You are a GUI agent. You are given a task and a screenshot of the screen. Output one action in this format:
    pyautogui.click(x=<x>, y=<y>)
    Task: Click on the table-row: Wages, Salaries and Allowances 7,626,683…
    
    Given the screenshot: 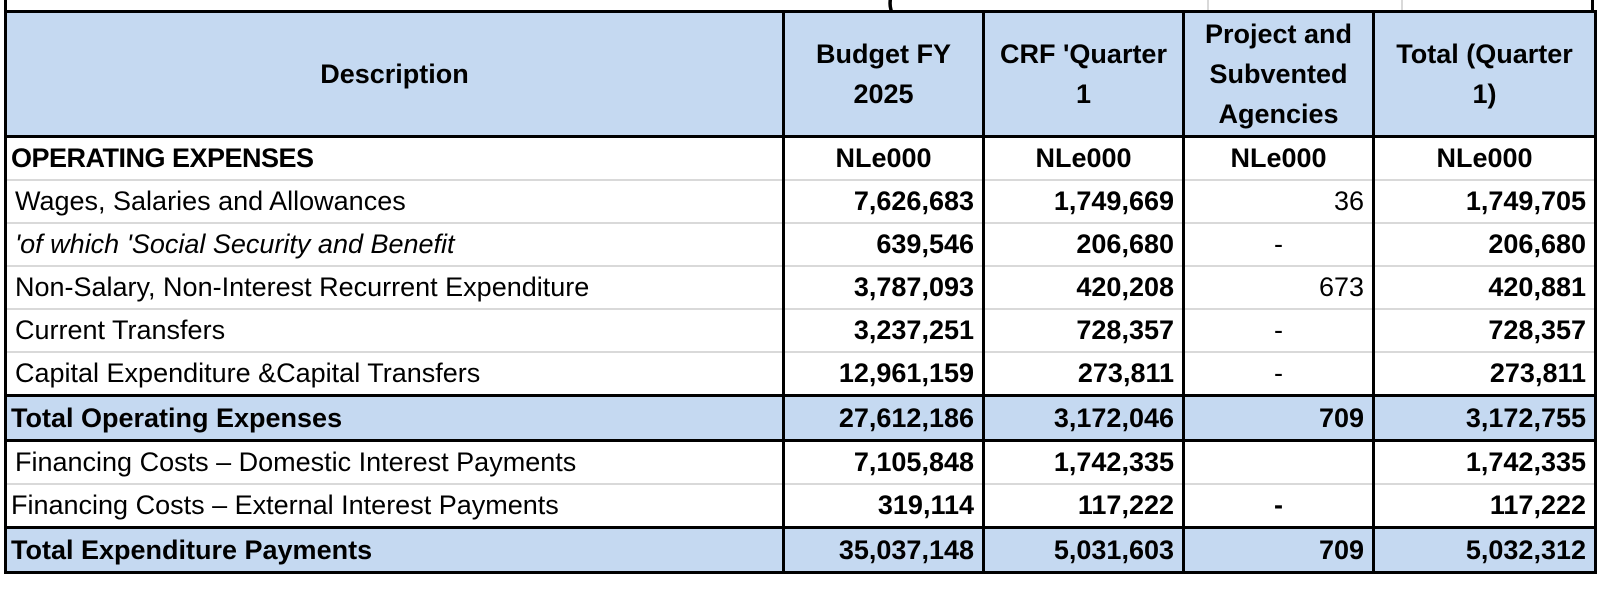 What is the action you would take?
    pyautogui.click(x=800, y=202)
    